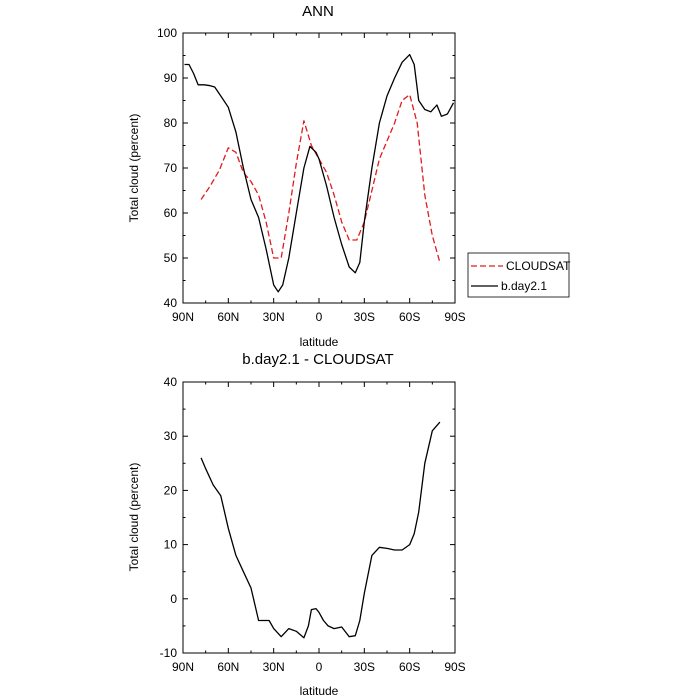  I want to click on y-tick-label: 60, so click(171, 213).